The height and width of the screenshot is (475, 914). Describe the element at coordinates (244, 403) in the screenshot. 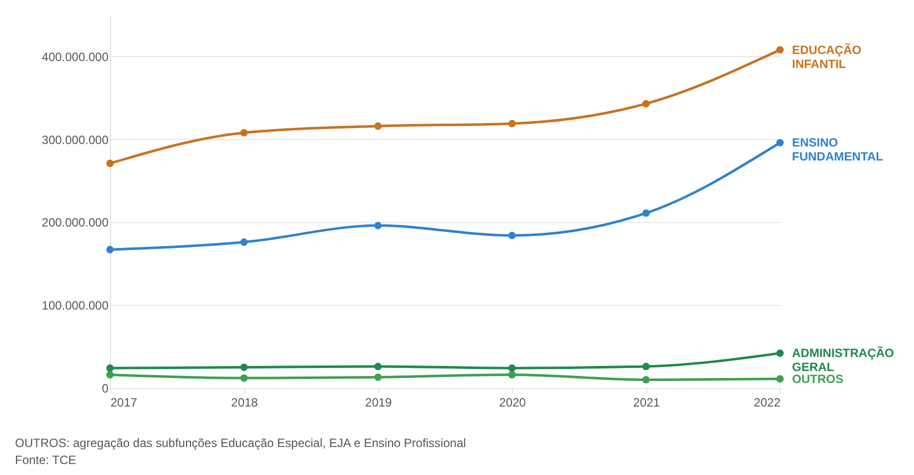

I see `x-tick-label: 2018` at that location.